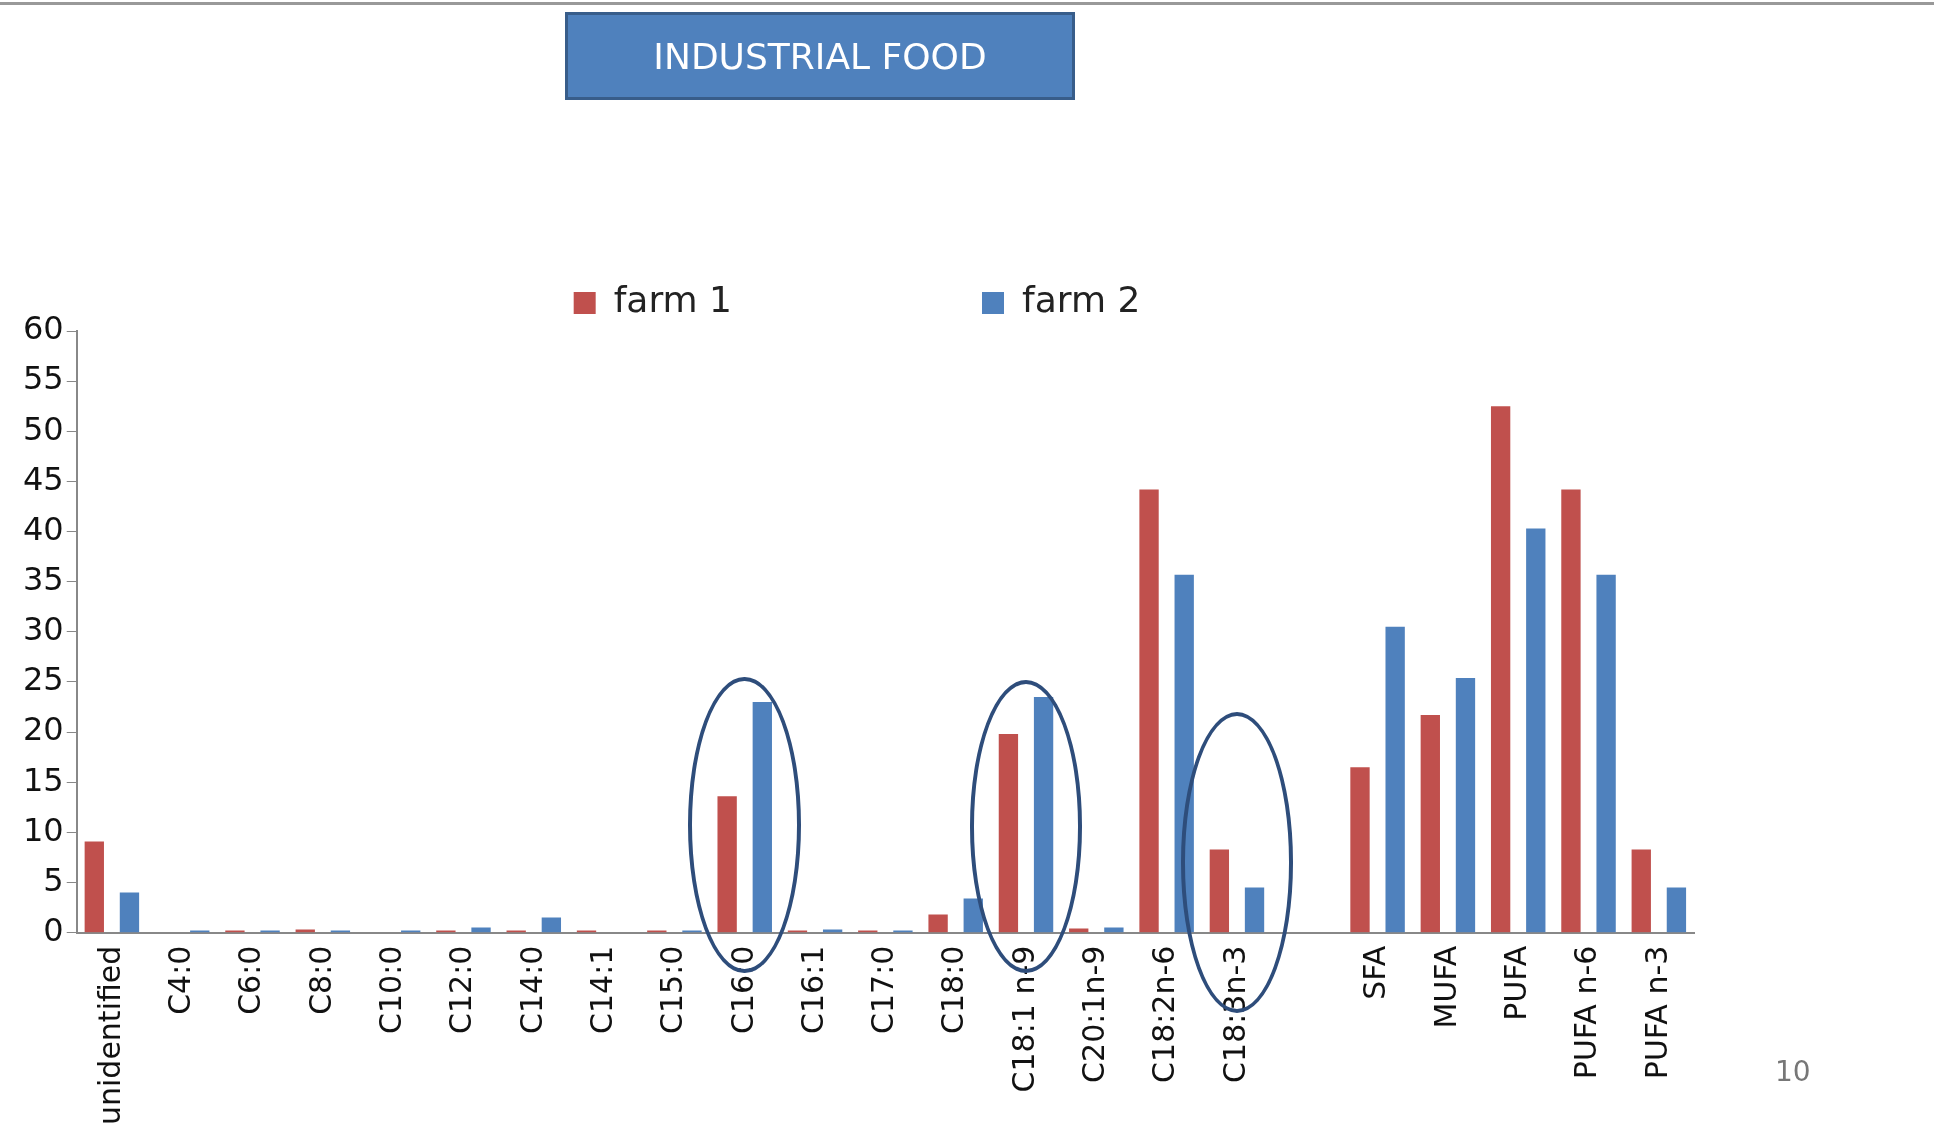 The height and width of the screenshot is (1128, 1934). Describe the element at coordinates (1375, 972) in the screenshot. I see `x-tick-label: SFA` at that location.